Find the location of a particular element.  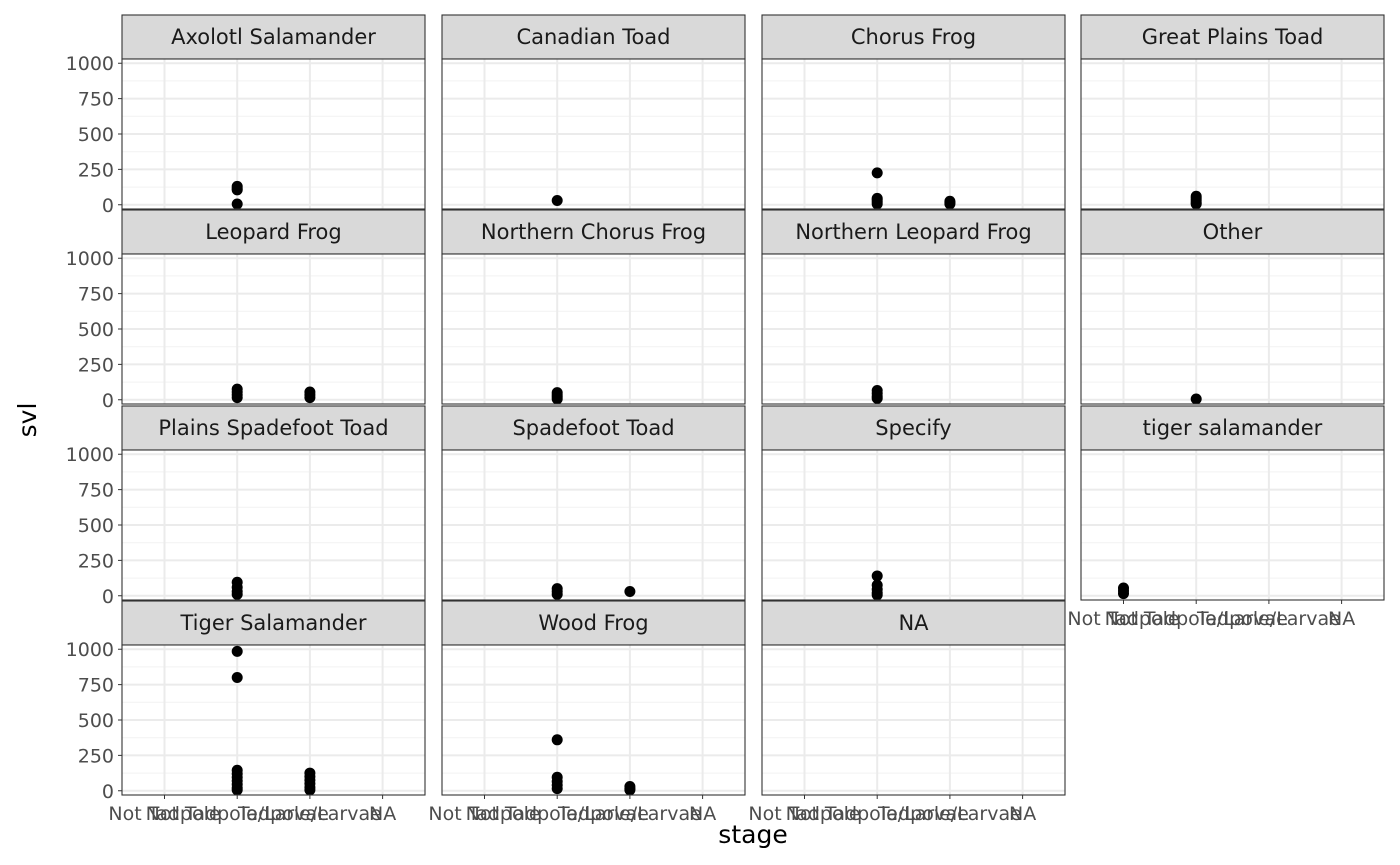

facet-panel: Other is located at coordinates (1232, 307).